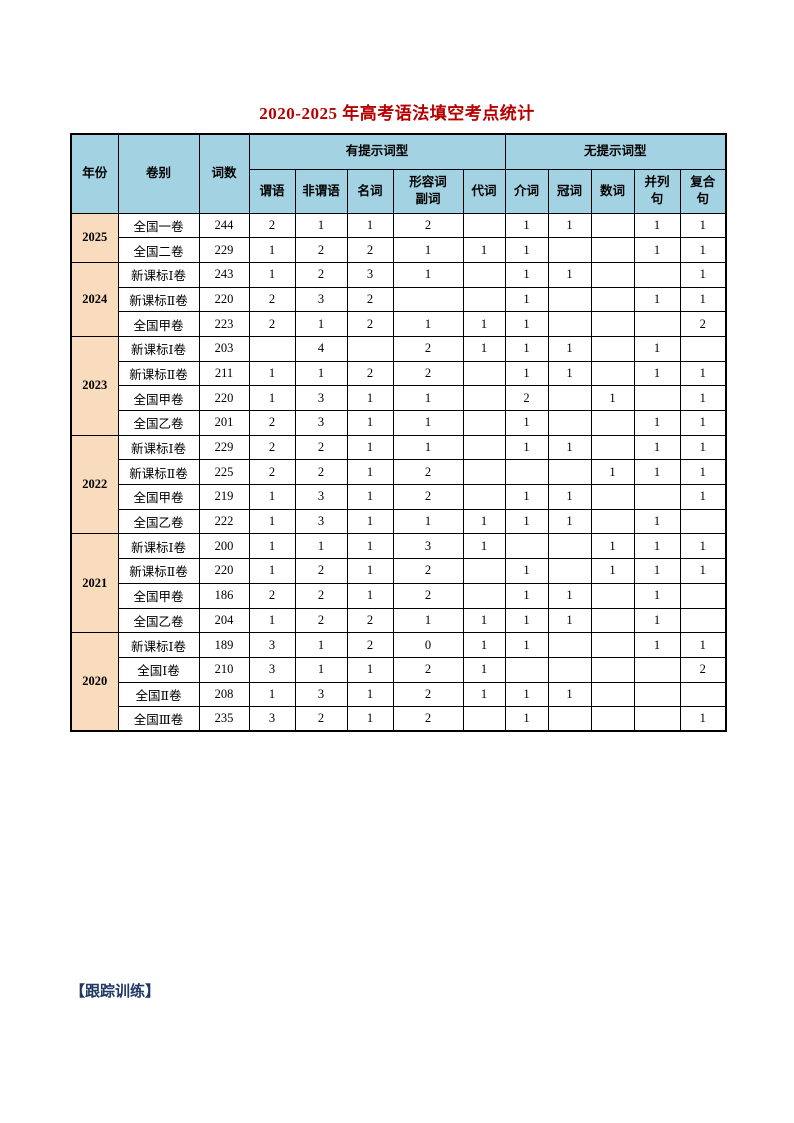 The height and width of the screenshot is (1123, 794). I want to click on header-no-hint-col: 数词, so click(612, 191).